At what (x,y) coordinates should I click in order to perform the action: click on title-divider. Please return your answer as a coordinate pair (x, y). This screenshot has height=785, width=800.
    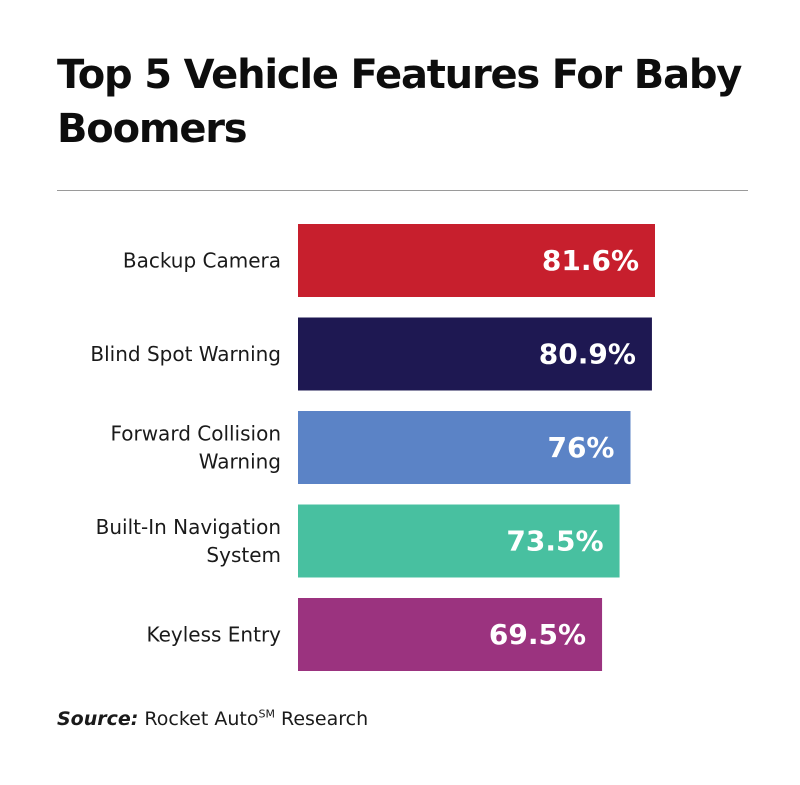
    Looking at the image, I should click on (402, 190).